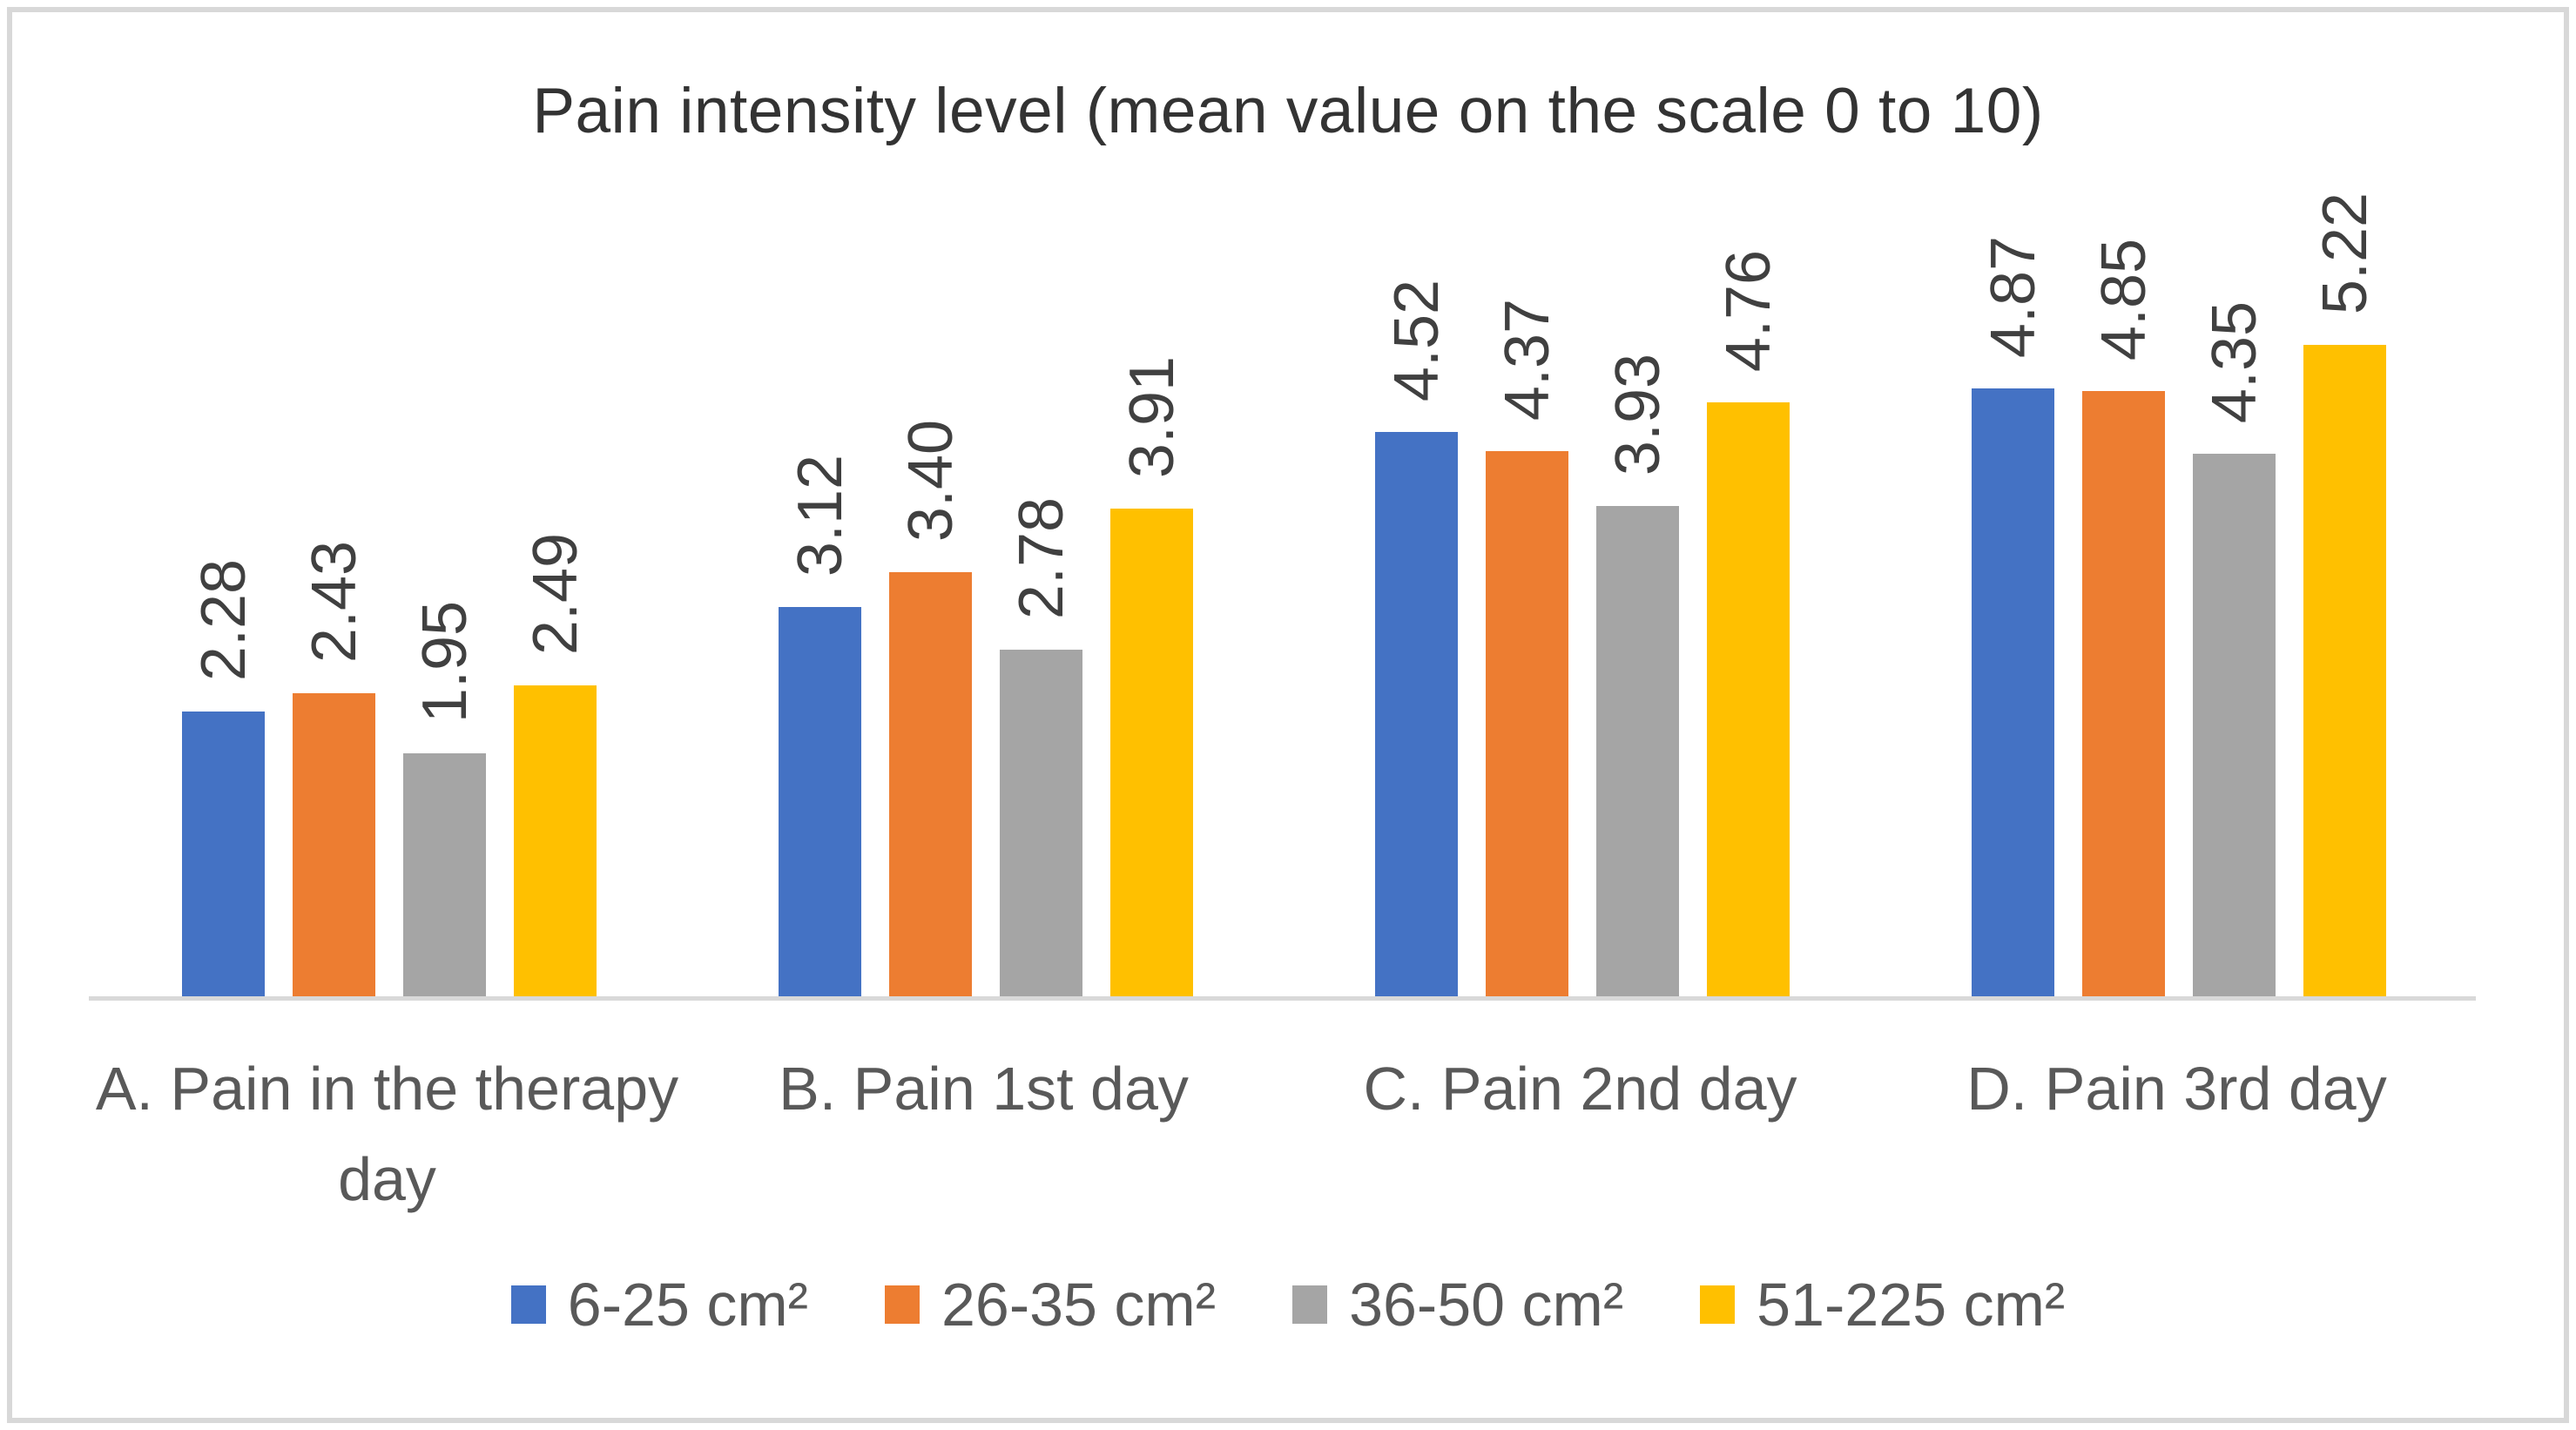  Describe the element at coordinates (224, 854) in the screenshot. I see `bar-series1-group1` at that location.